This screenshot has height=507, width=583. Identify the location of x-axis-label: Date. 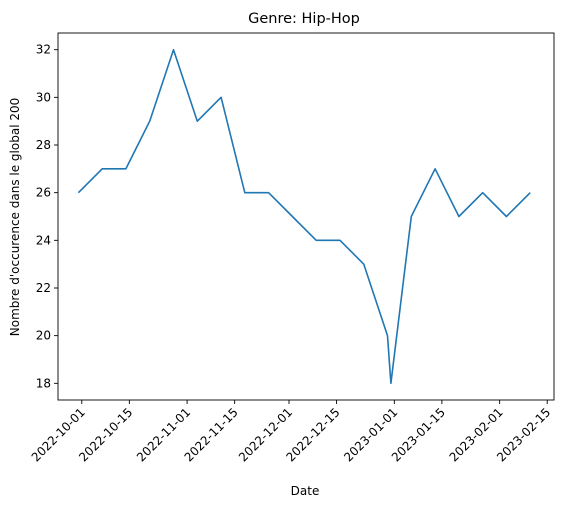
(305, 491).